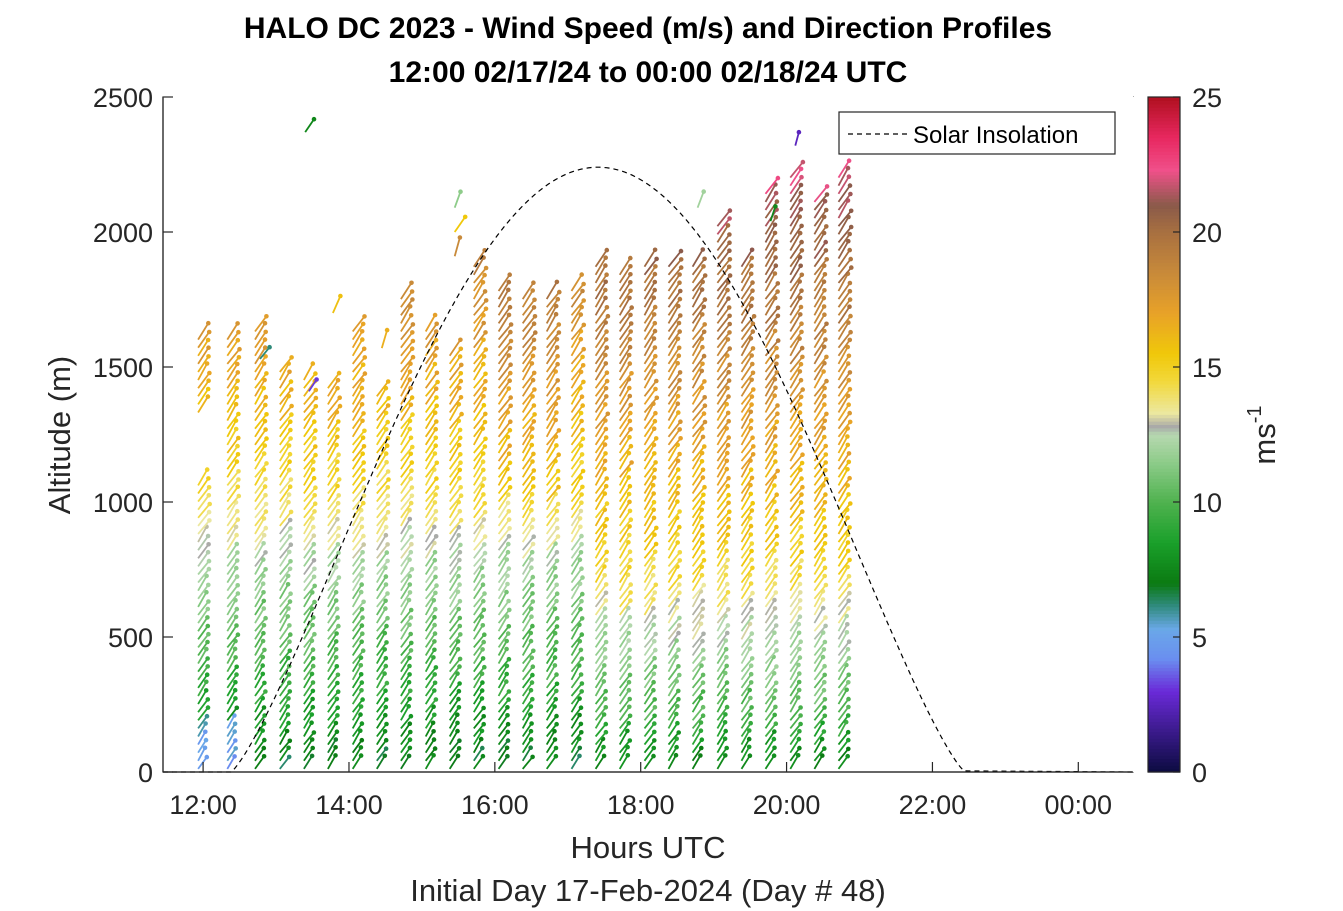 The width and height of the screenshot is (1343, 911). Describe the element at coordinates (203, 805) in the screenshot. I see `x-tick-label: 12:00` at that location.